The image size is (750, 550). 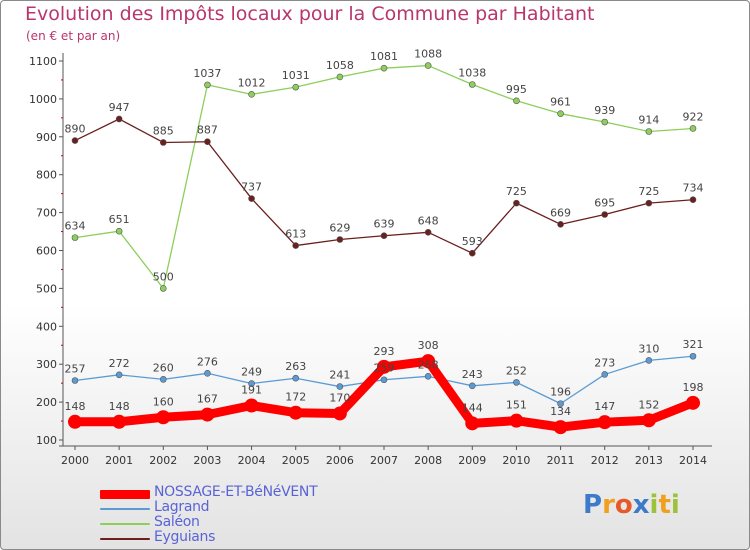 What do you see at coordinates (43, 99) in the screenshot?
I see `y-tick-label: 1000` at bounding box center [43, 99].